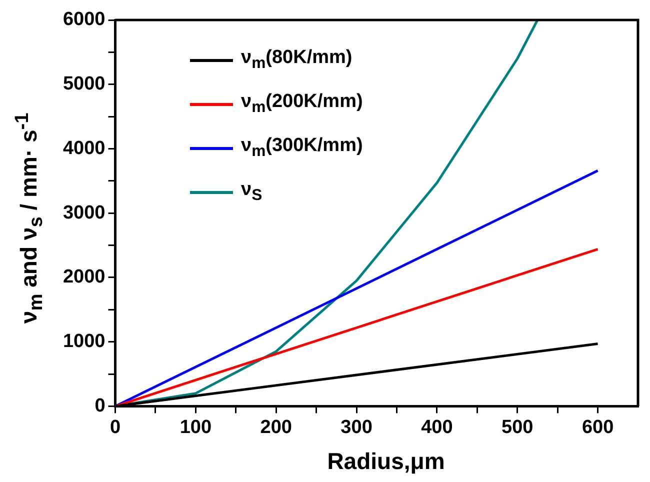 The image size is (650, 482). I want to click on x-tick-label: 300, so click(356, 427).